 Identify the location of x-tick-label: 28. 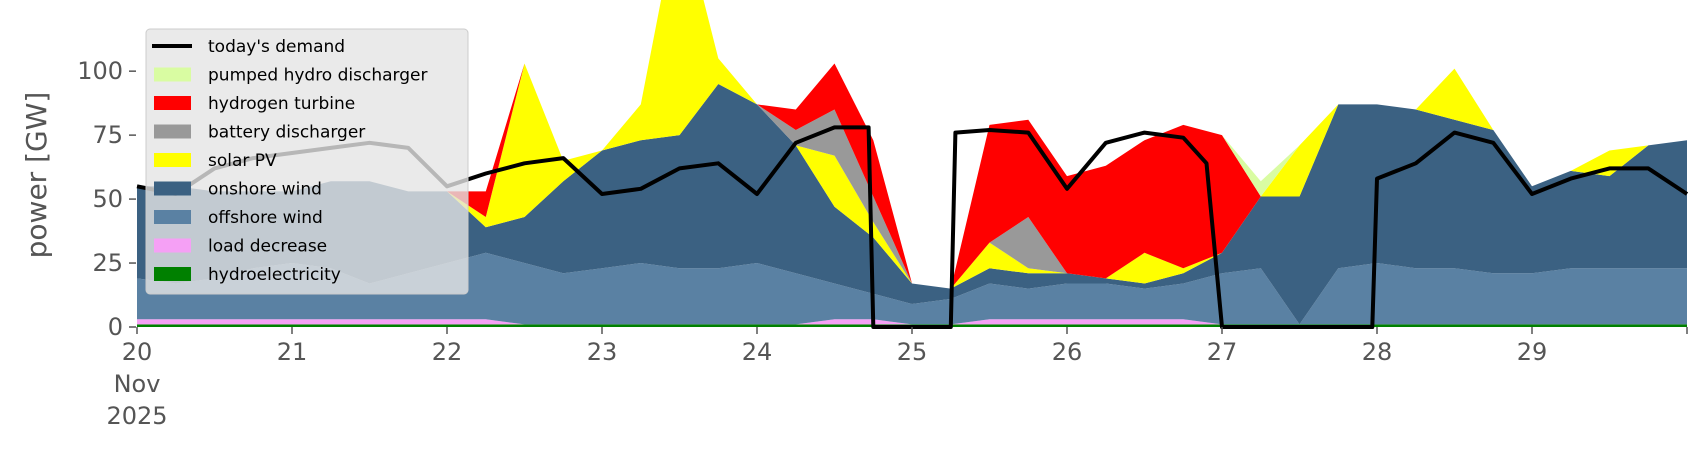
(1377, 352).